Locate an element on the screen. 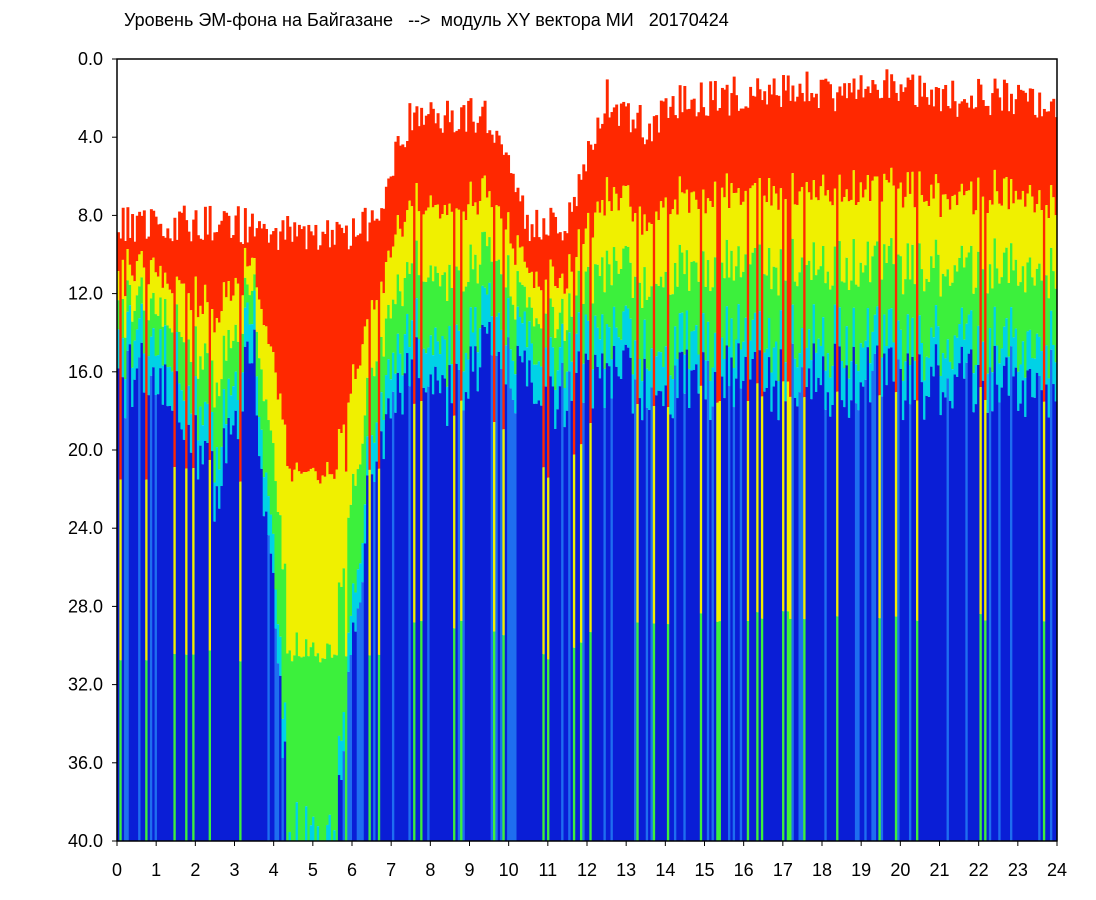 The image size is (1096, 900). y-tick-label: 40.0 is located at coordinates (85, 841).